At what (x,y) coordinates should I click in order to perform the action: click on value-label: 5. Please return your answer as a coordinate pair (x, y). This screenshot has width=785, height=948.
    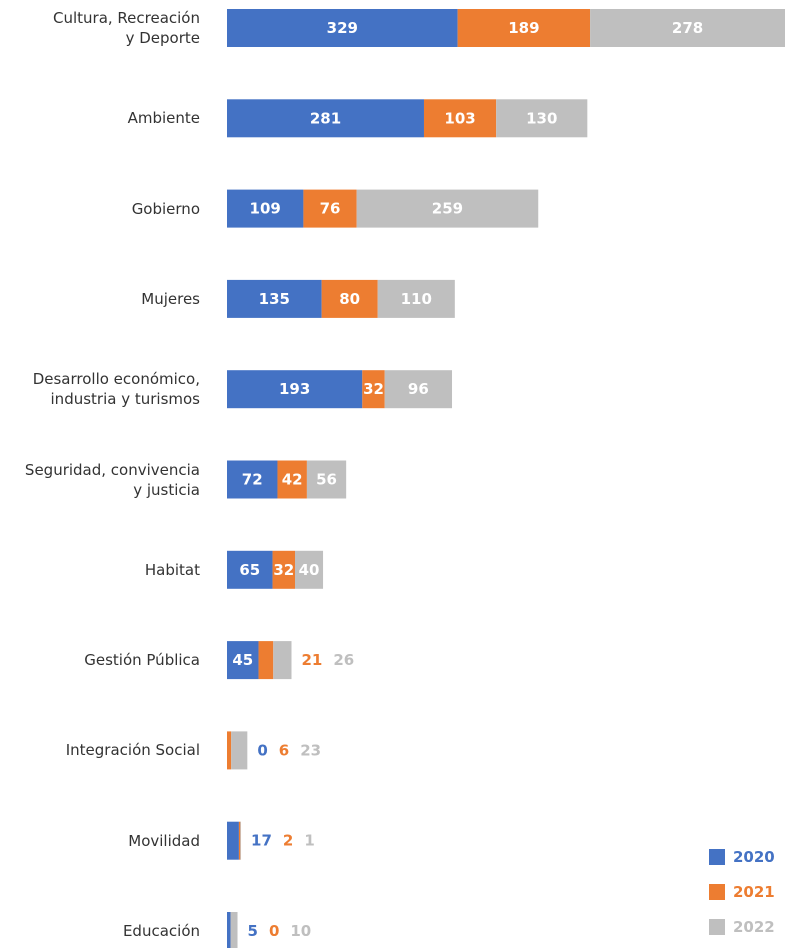
    Looking at the image, I should click on (253, 931).